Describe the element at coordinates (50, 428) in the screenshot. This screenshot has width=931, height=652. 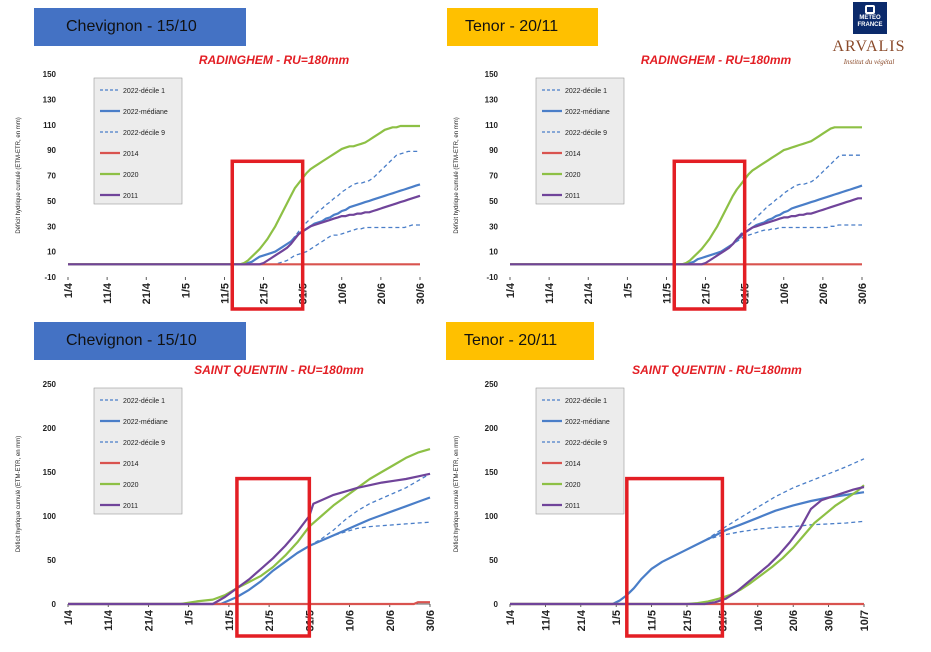
I see `y-tick-label: 200` at that location.